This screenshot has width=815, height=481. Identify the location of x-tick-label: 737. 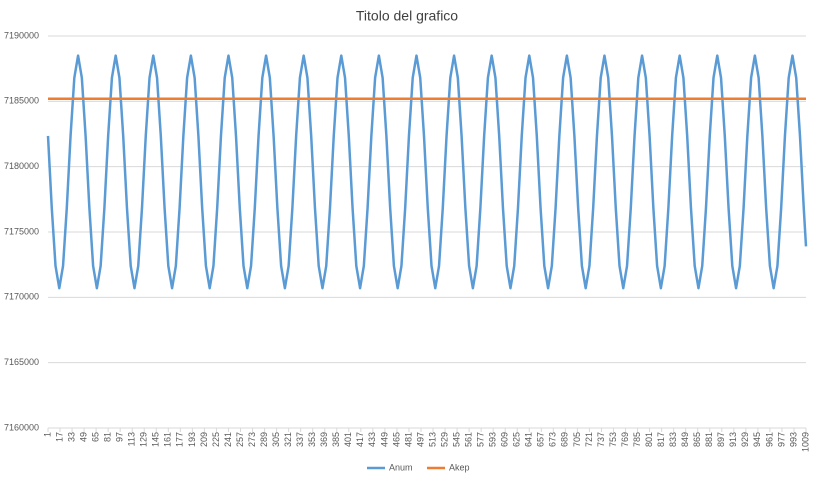
(601, 439).